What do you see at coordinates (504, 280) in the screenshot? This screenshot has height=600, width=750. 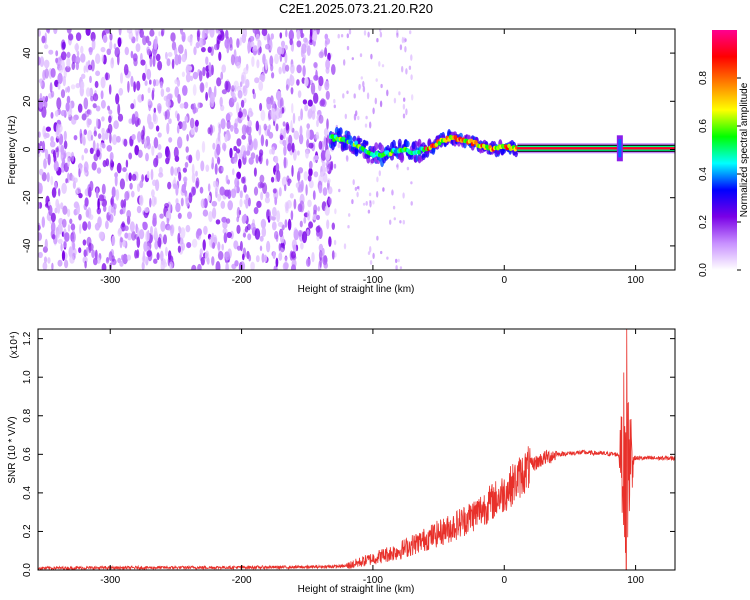 I see `x-tick-label: 0` at bounding box center [504, 280].